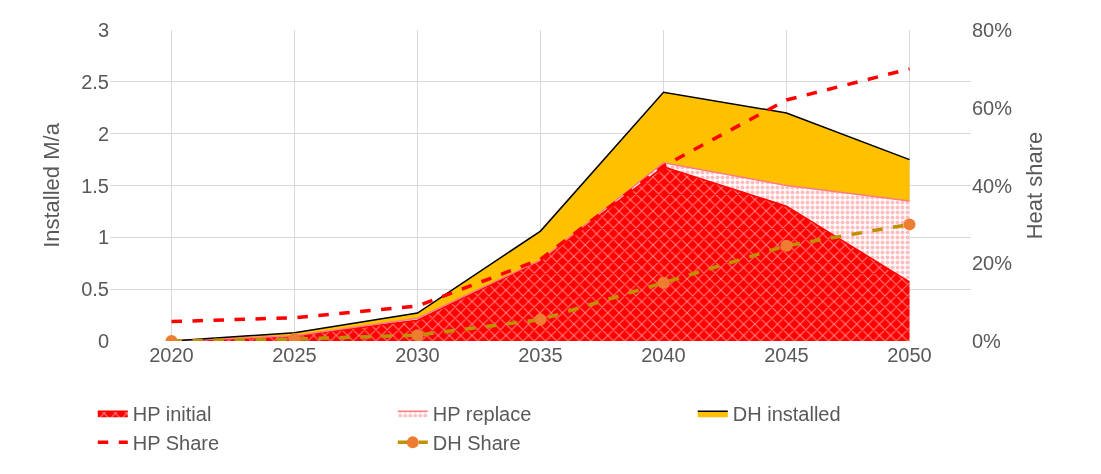  What do you see at coordinates (482, 414) in the screenshot?
I see `legend-label: HP replace` at bounding box center [482, 414].